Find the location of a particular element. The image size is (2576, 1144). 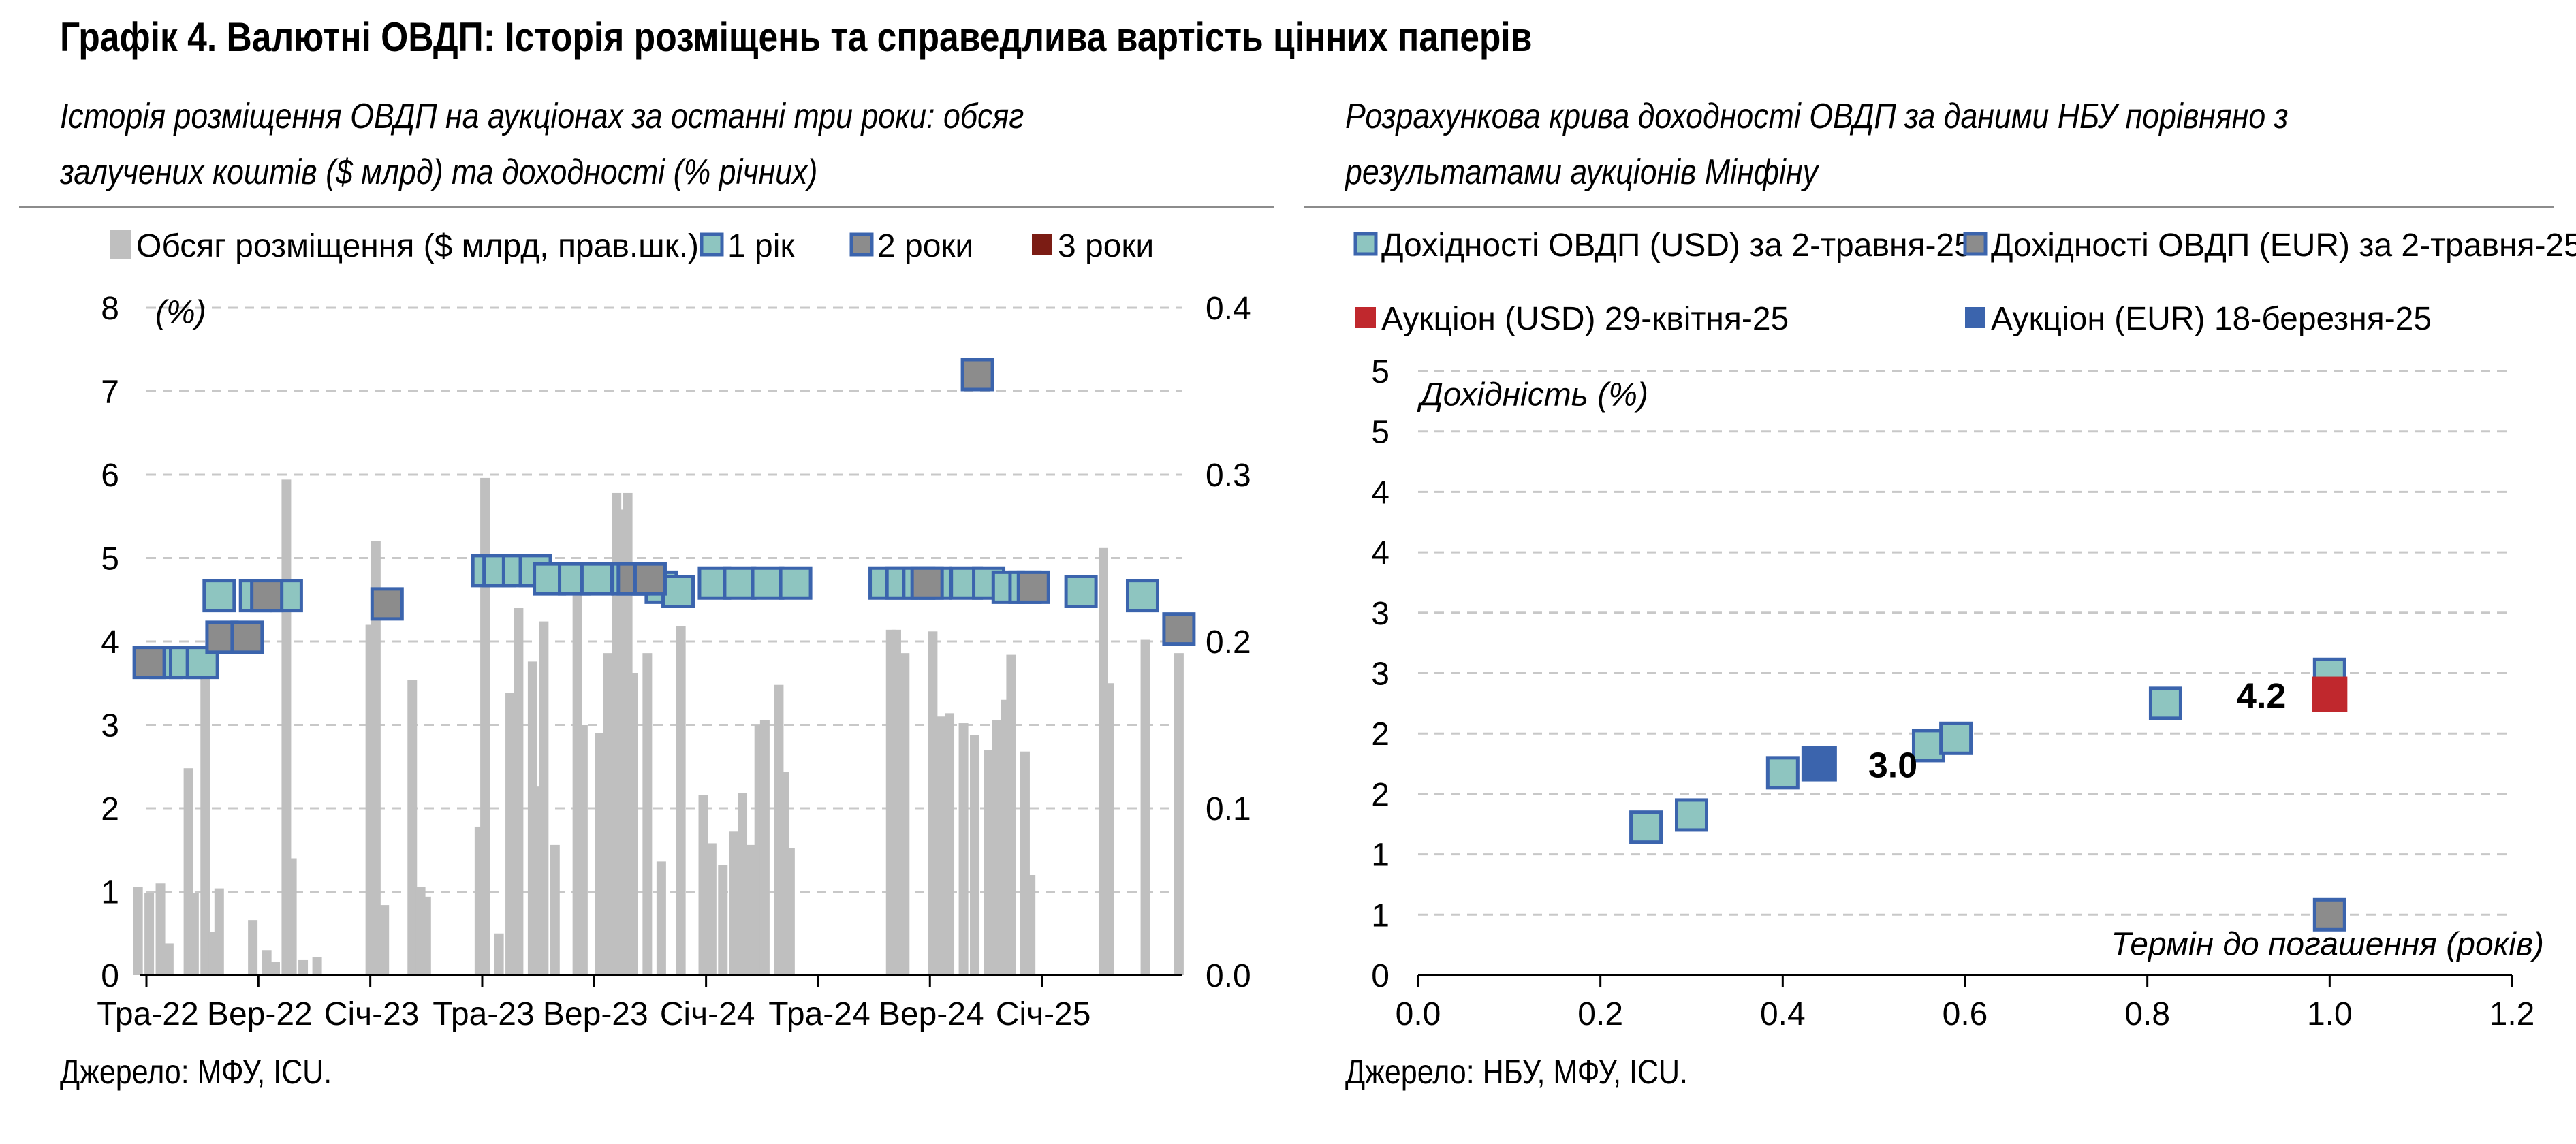

left-x-tick-label: Січ-25 is located at coordinates (1043, 1014).